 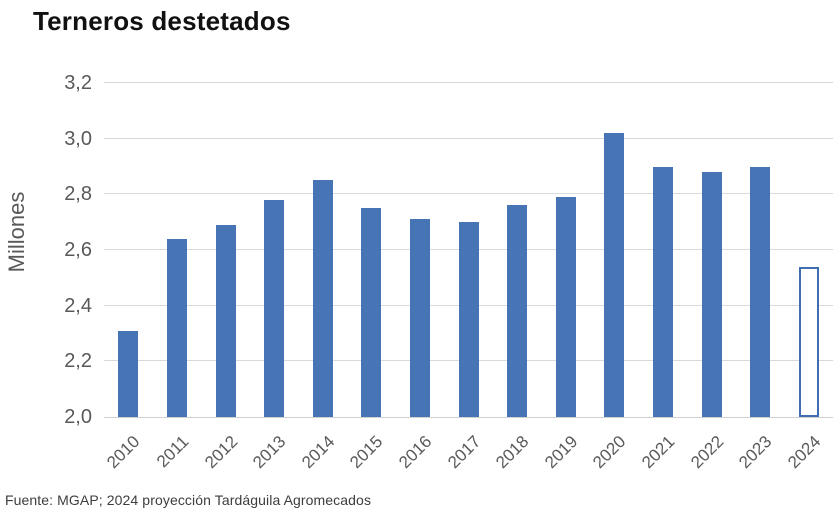 I want to click on y-tick-label: 2,2, so click(x=78, y=361).